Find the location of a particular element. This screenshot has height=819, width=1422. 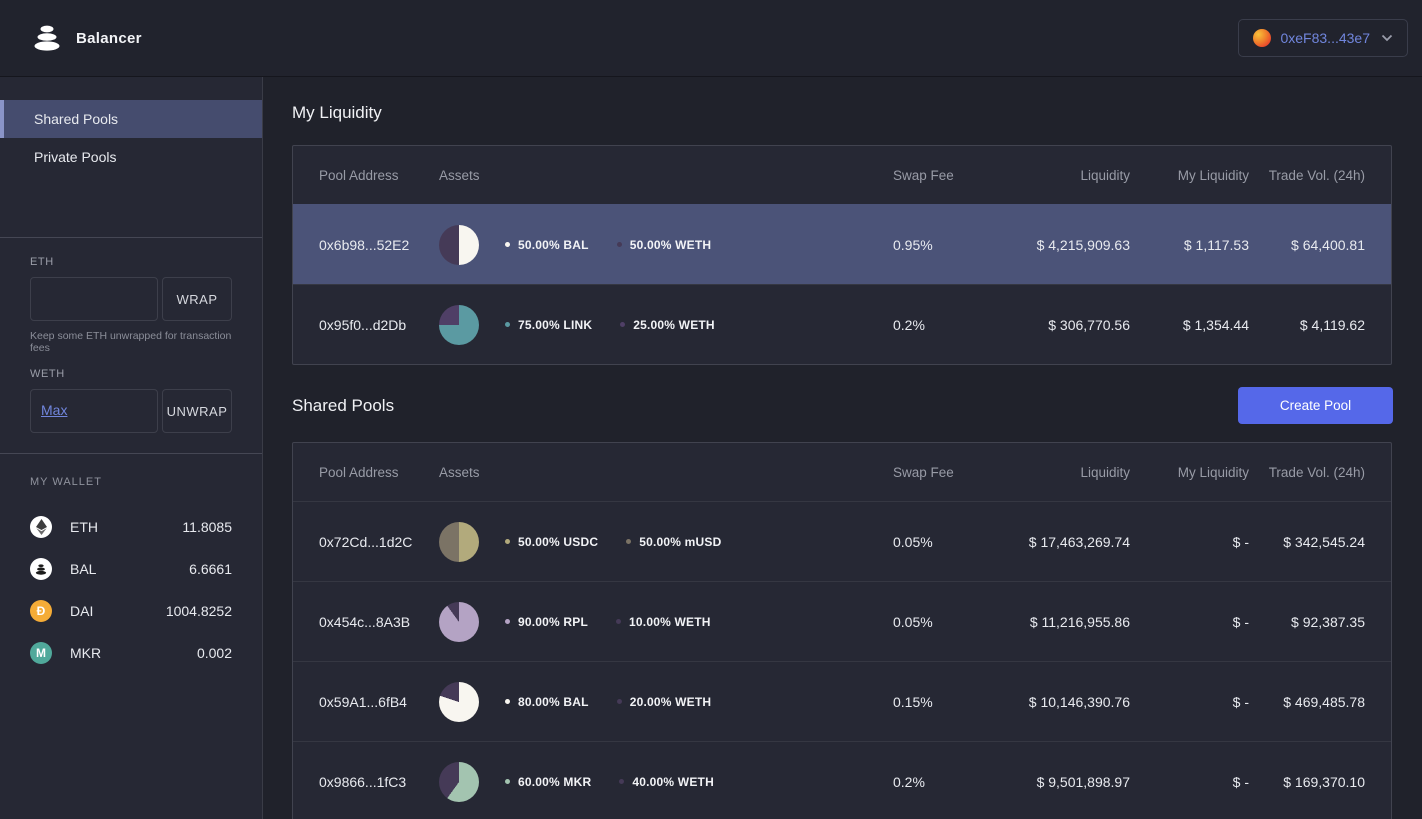

liquidity-value: $ 10,146,390.76 is located at coordinates (1079, 701).